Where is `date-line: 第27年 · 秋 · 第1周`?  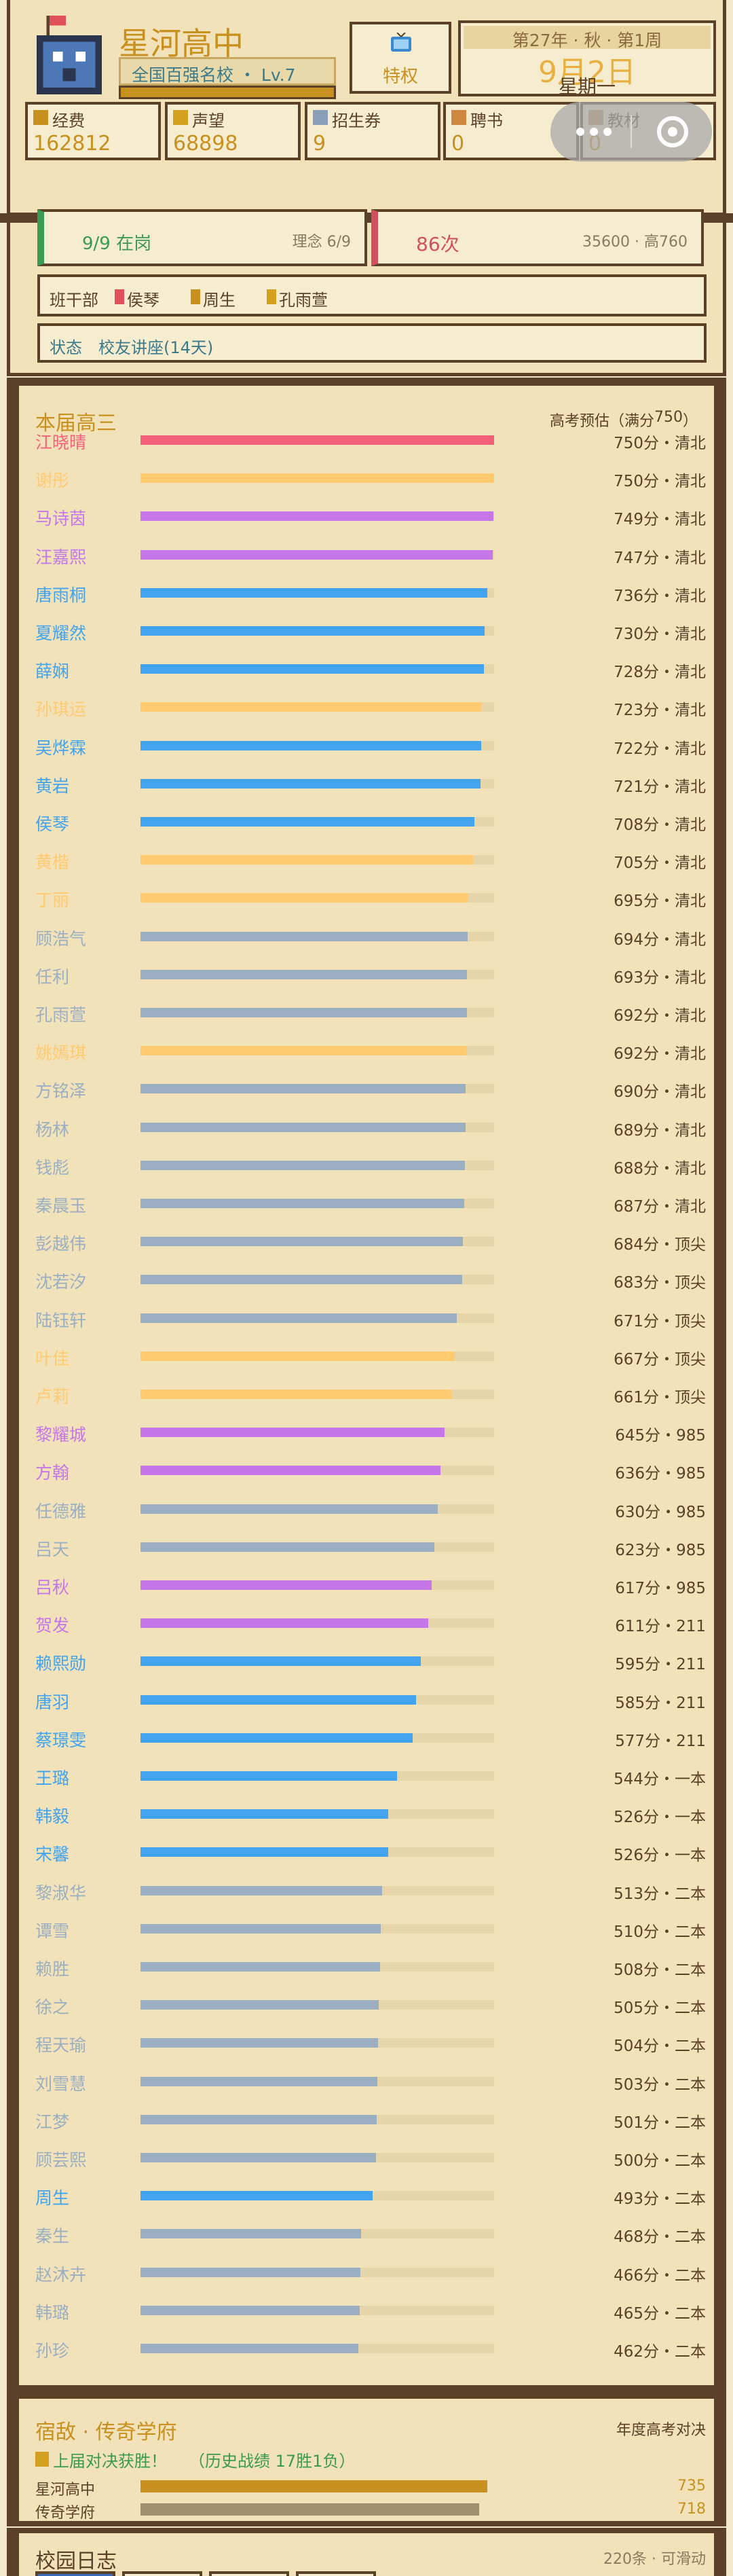
date-line: 第27年 · 秋 · 第1周 is located at coordinates (587, 40).